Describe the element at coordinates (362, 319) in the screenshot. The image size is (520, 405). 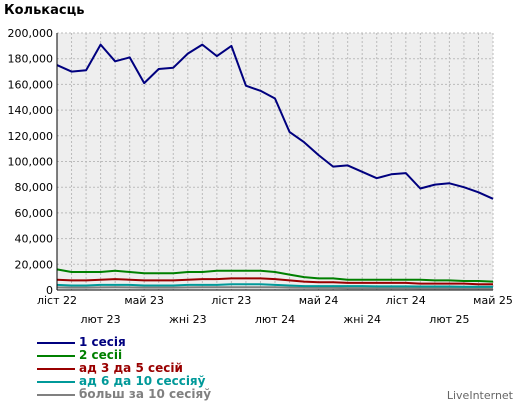
I see `x-tick-label: жні 24` at that location.